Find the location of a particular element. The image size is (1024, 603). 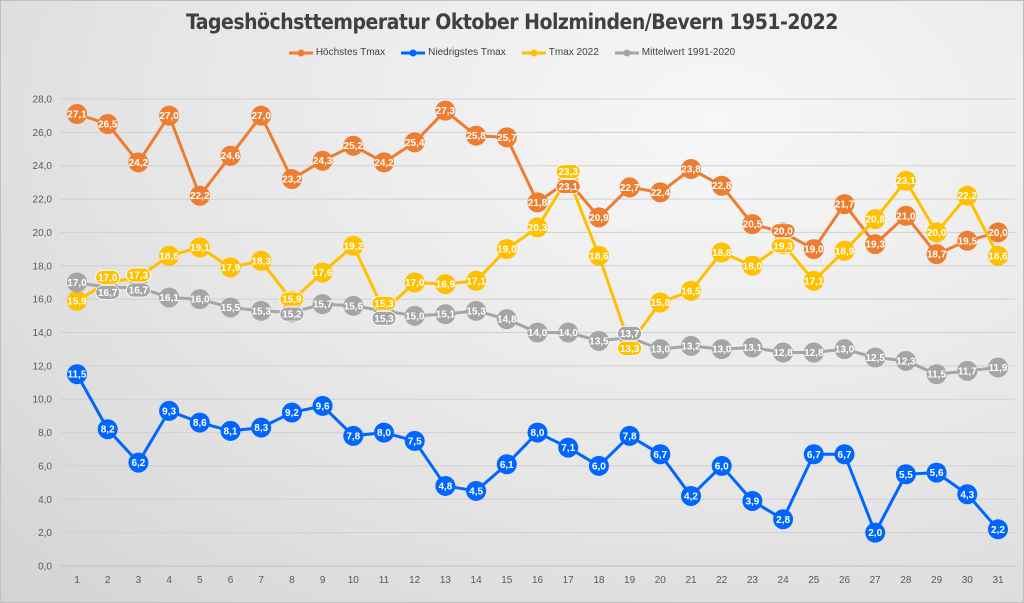

data-label-tmax-2022: 17,9 is located at coordinates (231, 268).